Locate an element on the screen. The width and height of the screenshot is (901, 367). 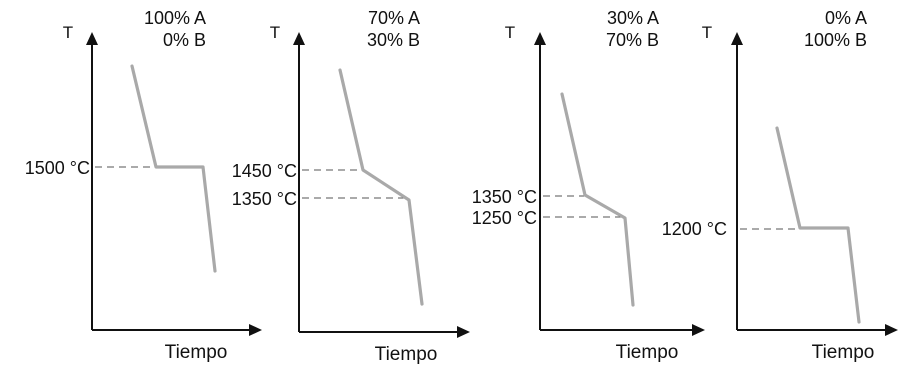
temperature-label: 1250 °C is located at coordinates (504, 218).